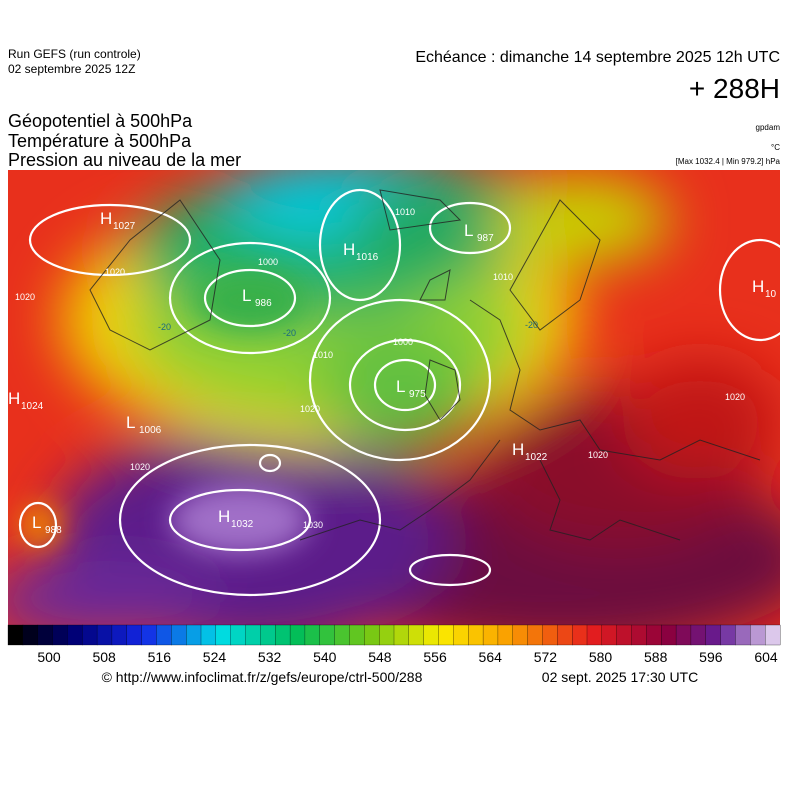  What do you see at coordinates (620, 677) in the screenshot?
I see `generated-time: 02 sept. 2025 17:30 UTC` at bounding box center [620, 677].